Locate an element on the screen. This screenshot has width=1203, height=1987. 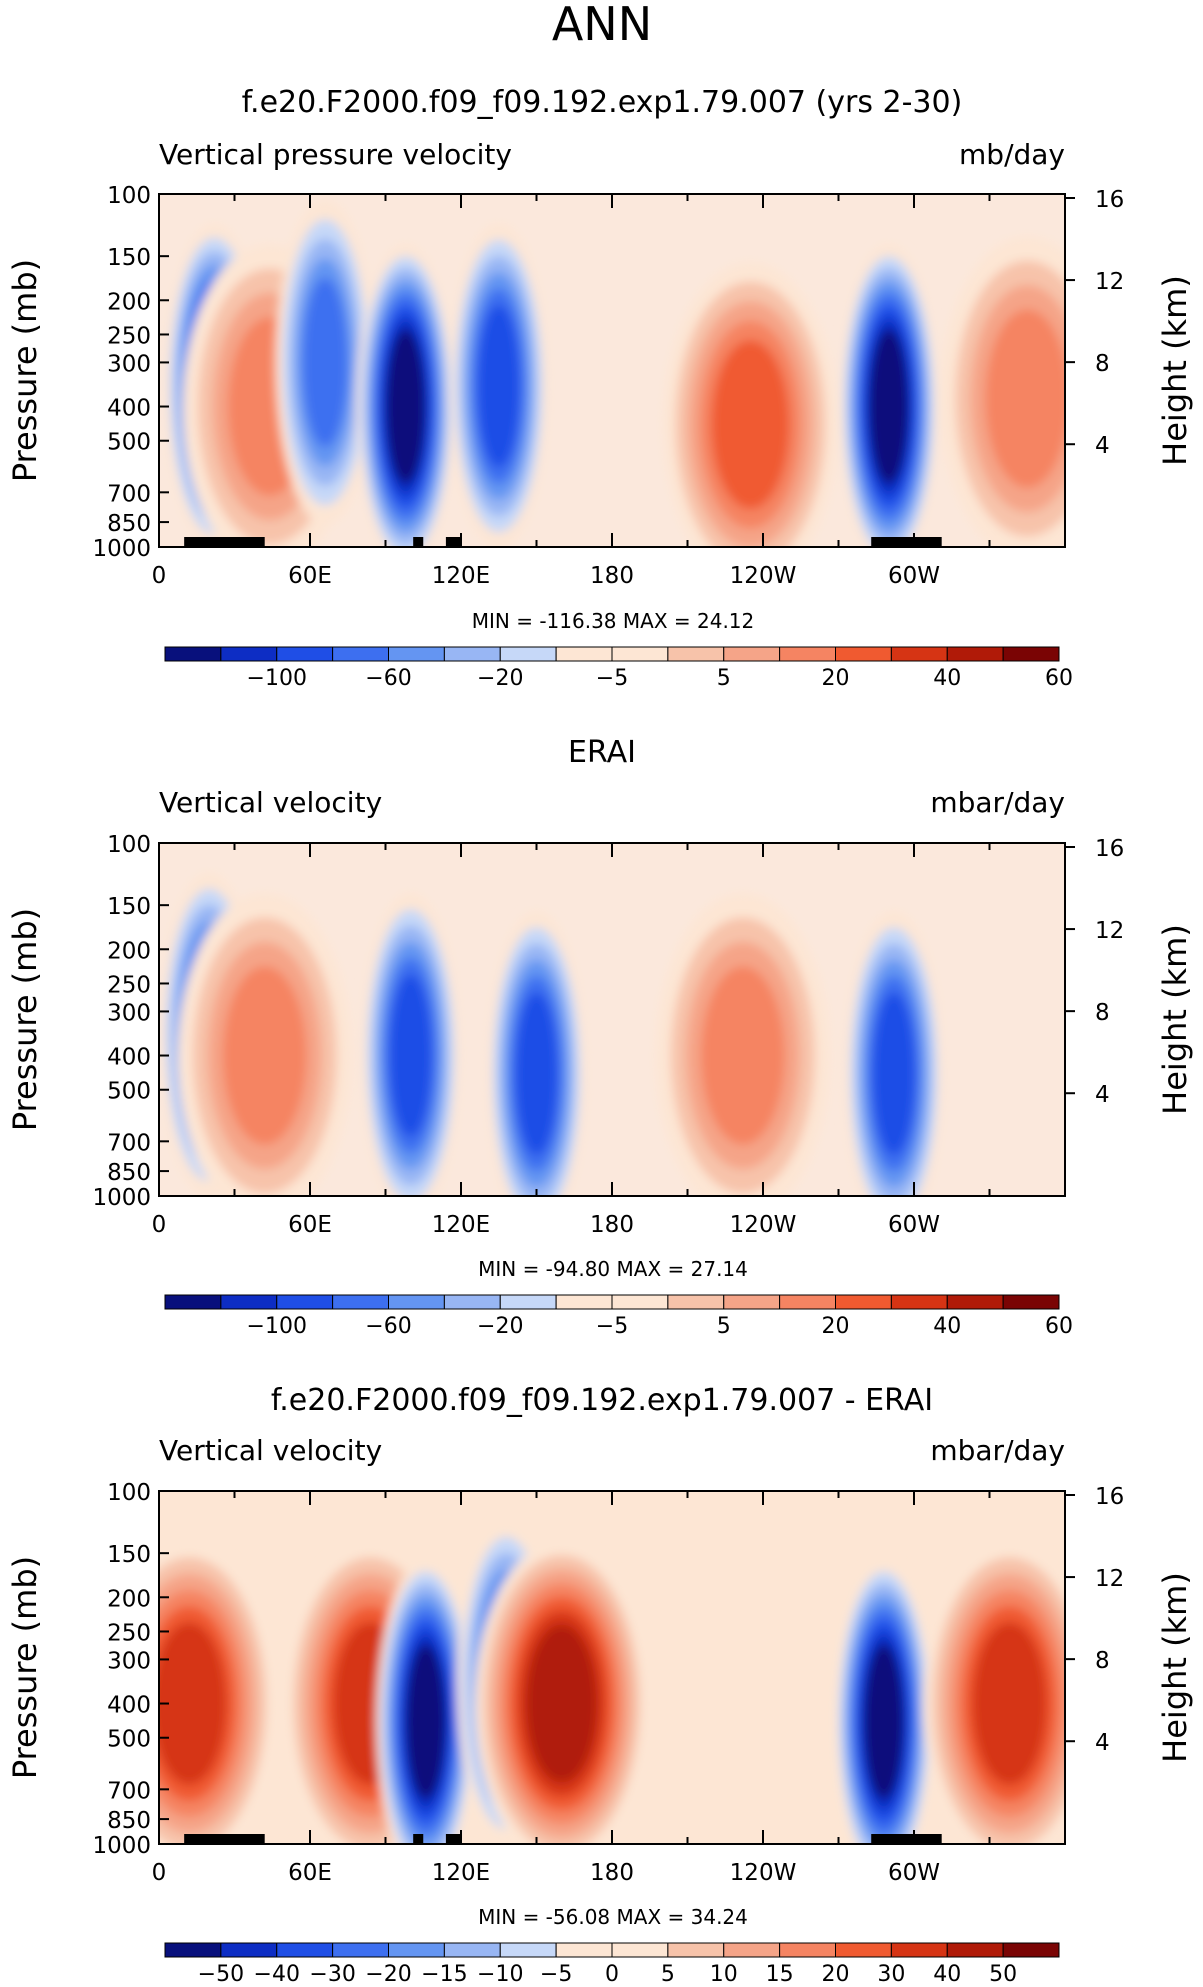
y2-tick-label: 8 is located at coordinates (1102, 1661).